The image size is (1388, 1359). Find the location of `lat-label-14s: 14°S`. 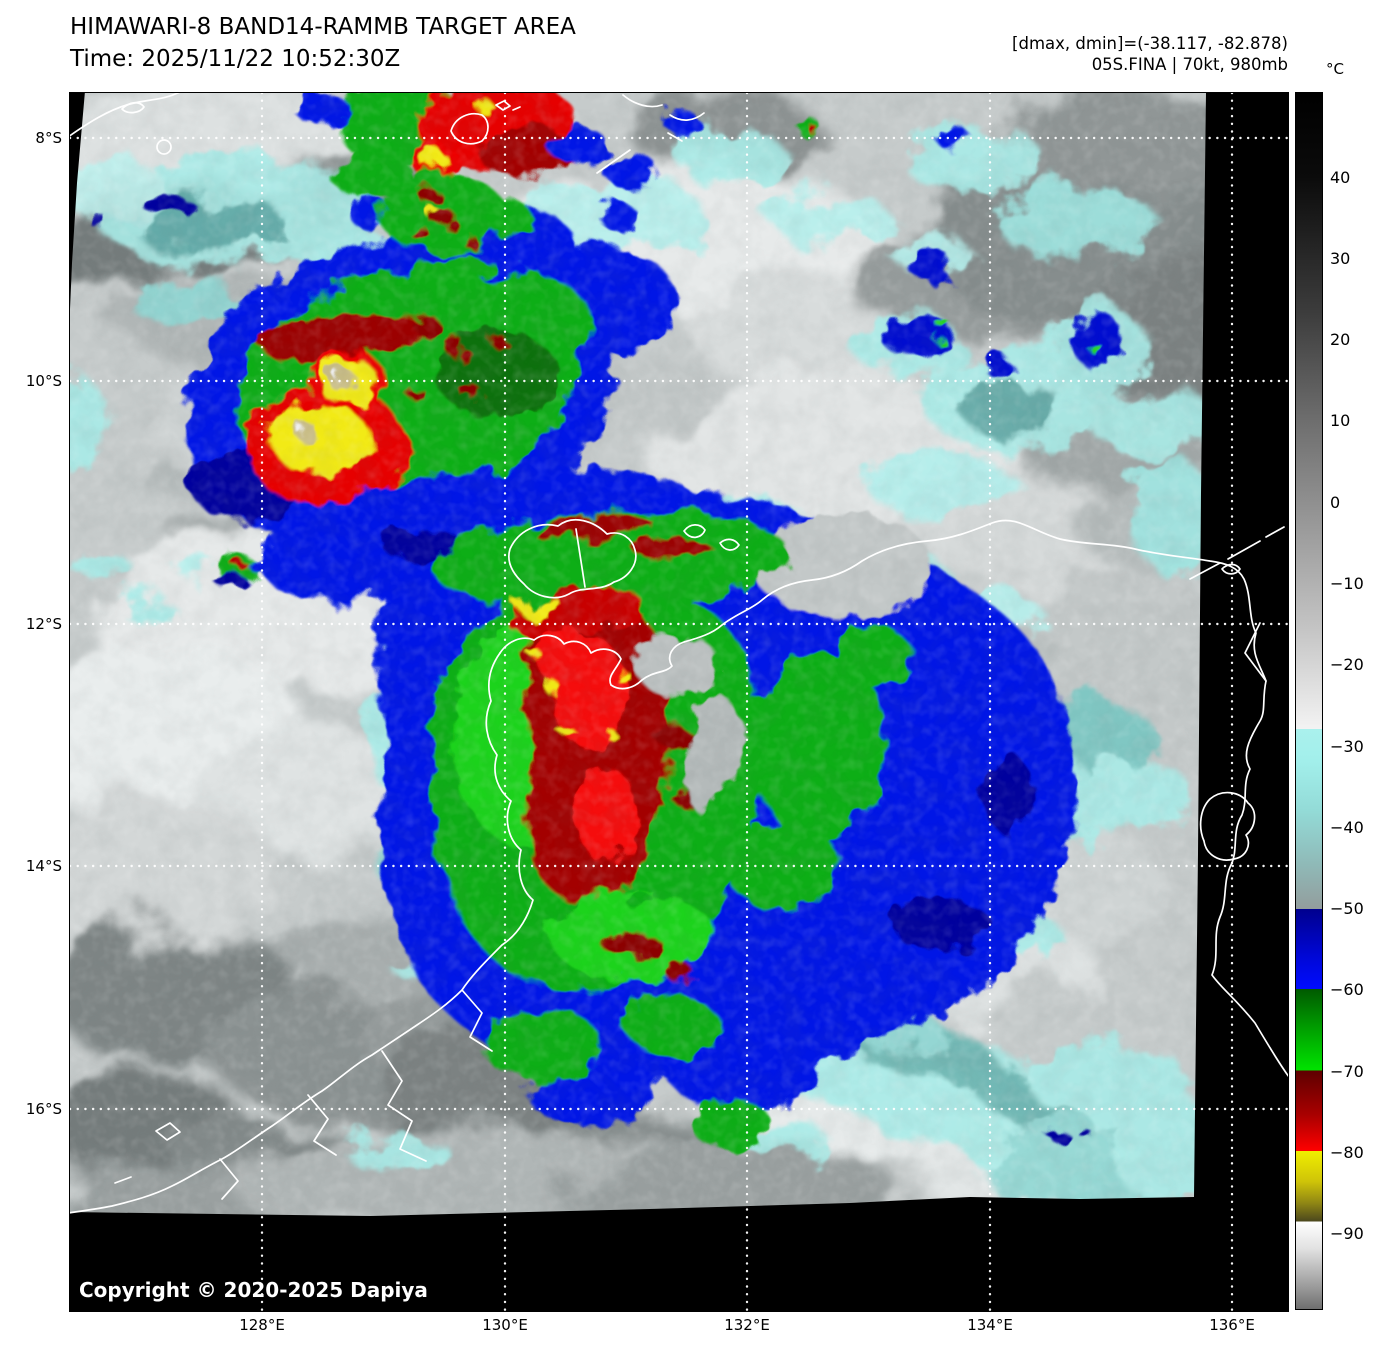

lat-label-14s: 14°S is located at coordinates (43, 866).